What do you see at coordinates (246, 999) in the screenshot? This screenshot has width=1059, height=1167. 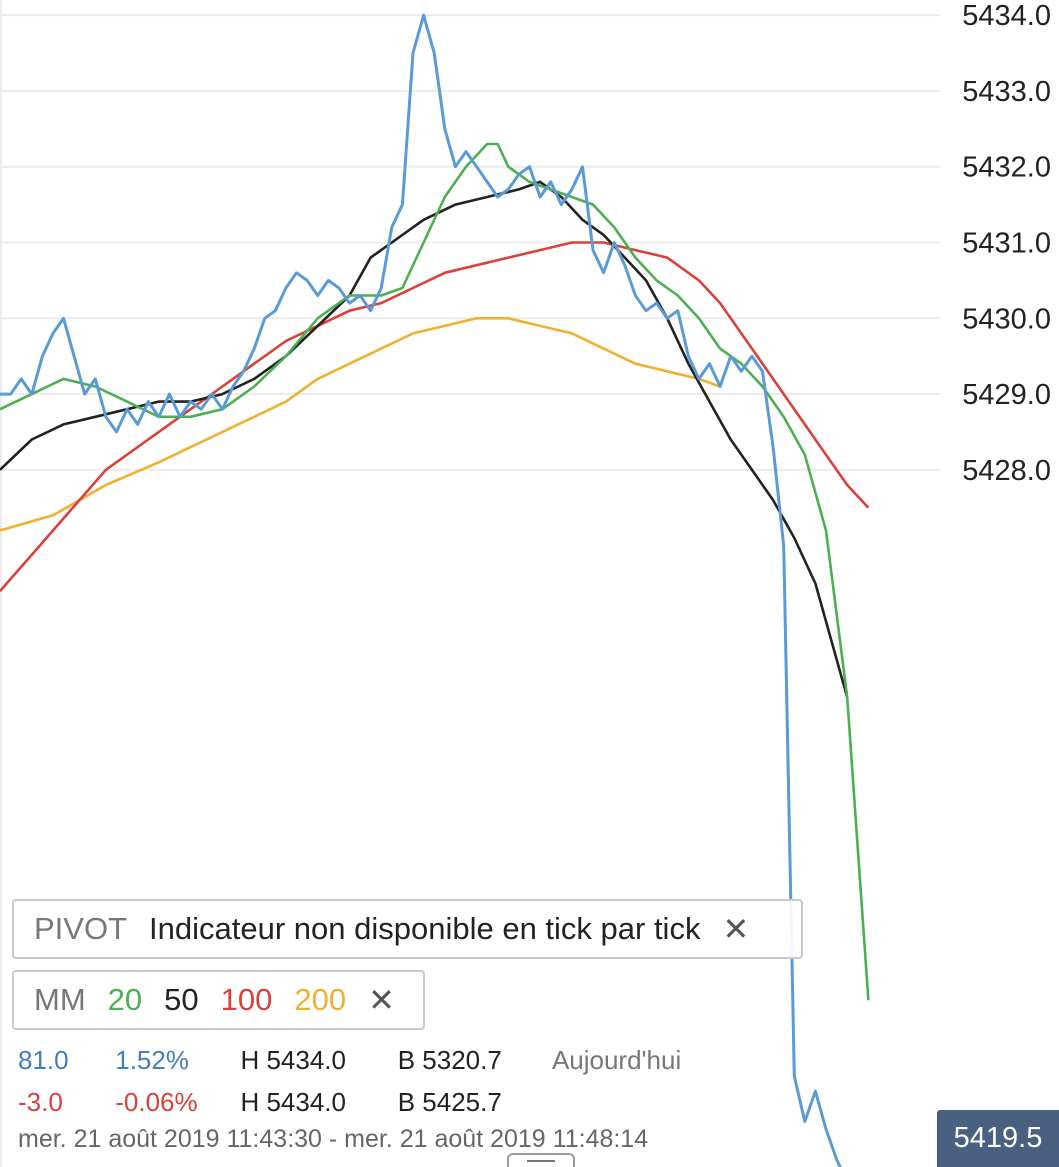 I see `mm-period-100: 100` at bounding box center [246, 999].